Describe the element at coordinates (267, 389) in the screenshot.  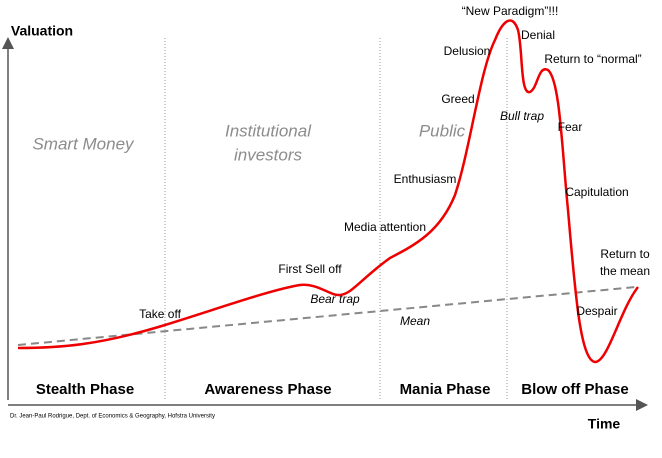
I see `phase-label: Awareness Phase` at that location.